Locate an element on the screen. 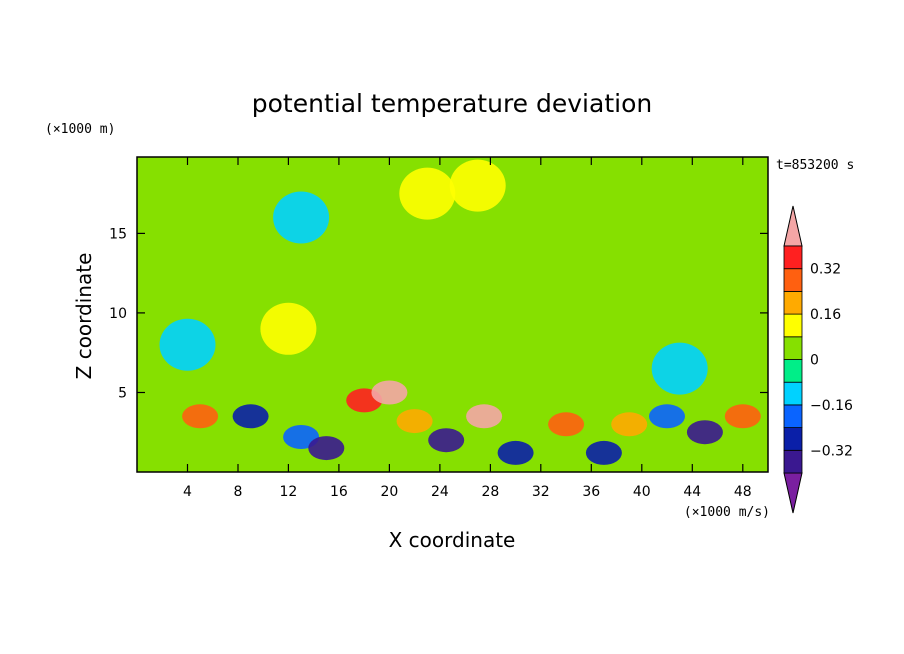 Image resolution: width=904 pixels, height=654 pixels. x-tick-label: 12 is located at coordinates (288, 492).